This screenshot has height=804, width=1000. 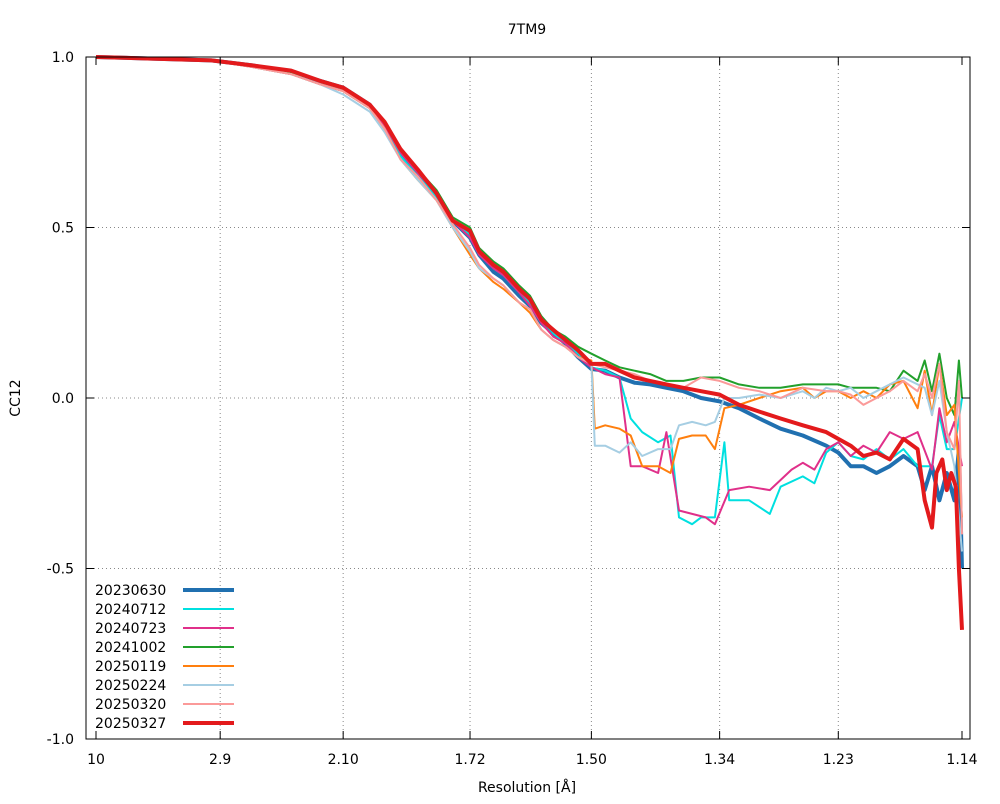 I want to click on y-tick-label: -1.0, so click(x=60, y=740).